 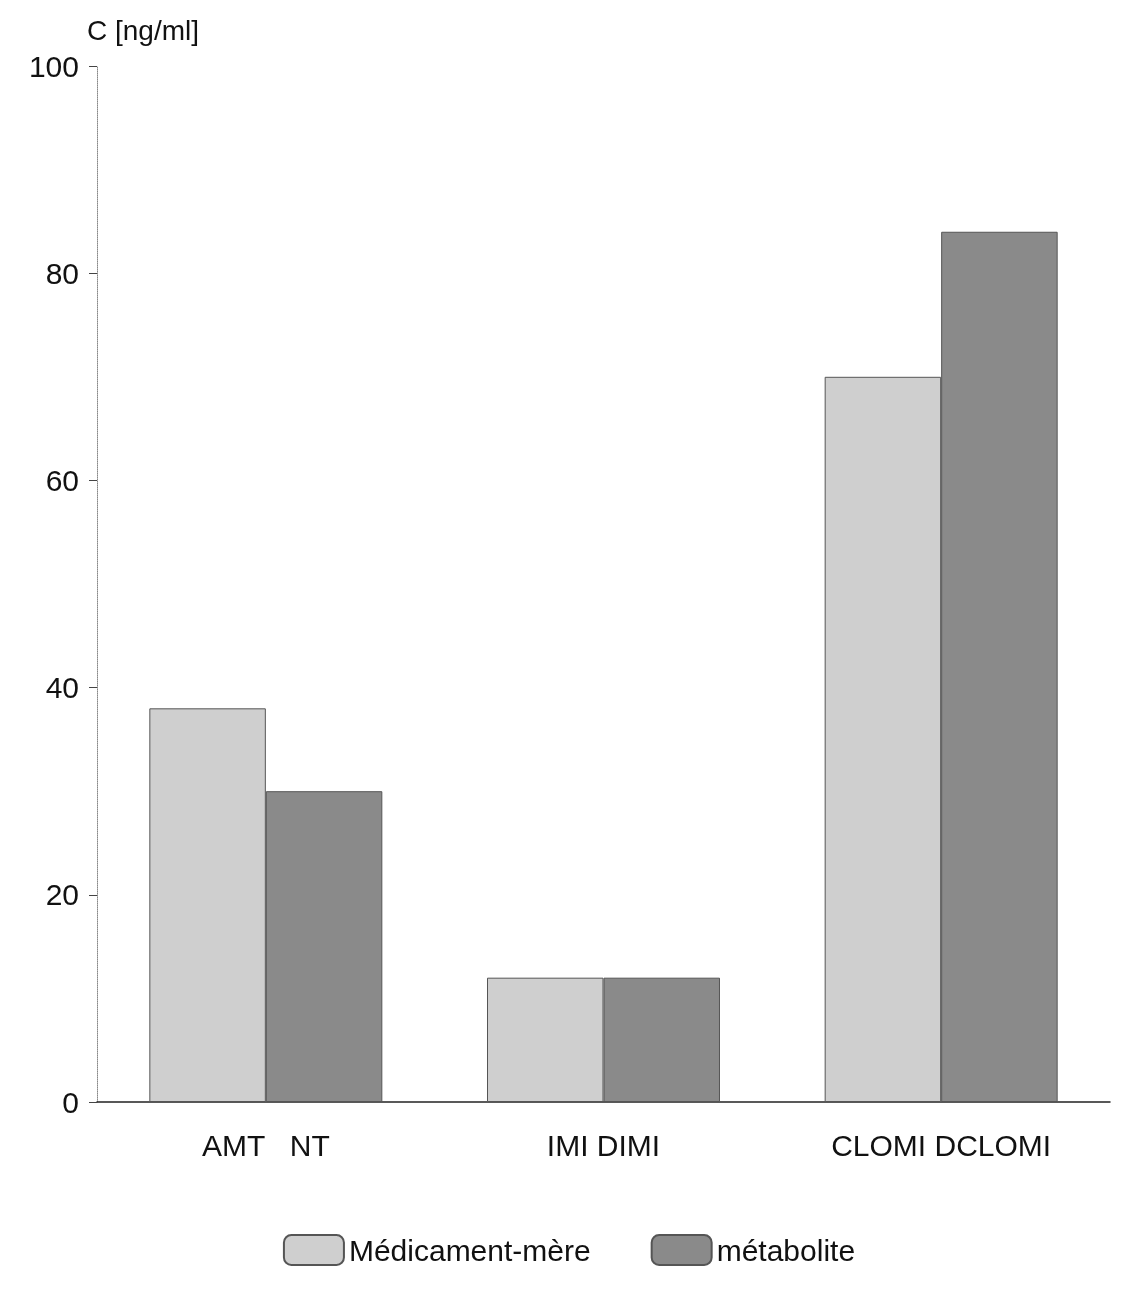 I want to click on y-tick-label: 60, so click(x=62, y=480).